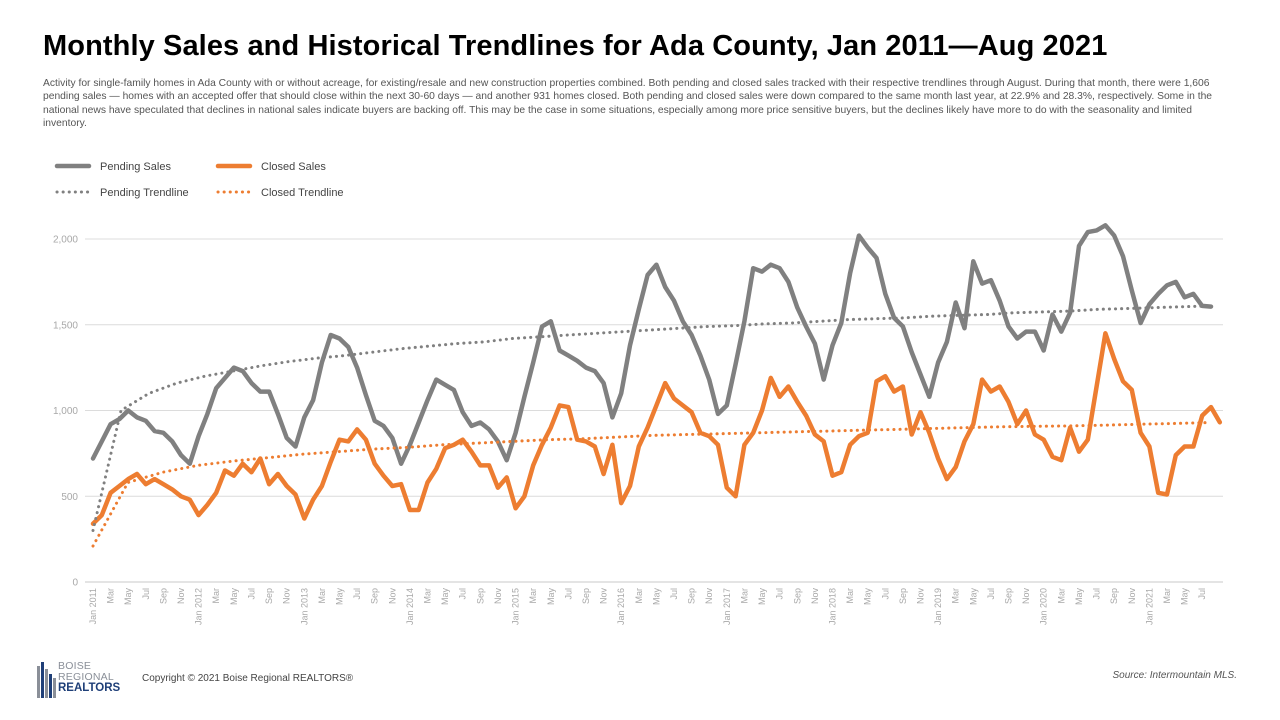  What do you see at coordinates (75, 666) in the screenshot?
I see `logo-line-1: BOISE` at bounding box center [75, 666].